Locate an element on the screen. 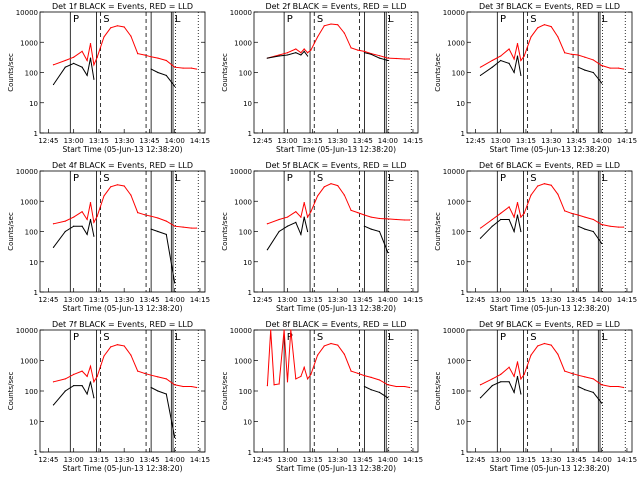 The width and height of the screenshot is (640, 480). y-tick-label: 1000 is located at coordinates (243, 202).